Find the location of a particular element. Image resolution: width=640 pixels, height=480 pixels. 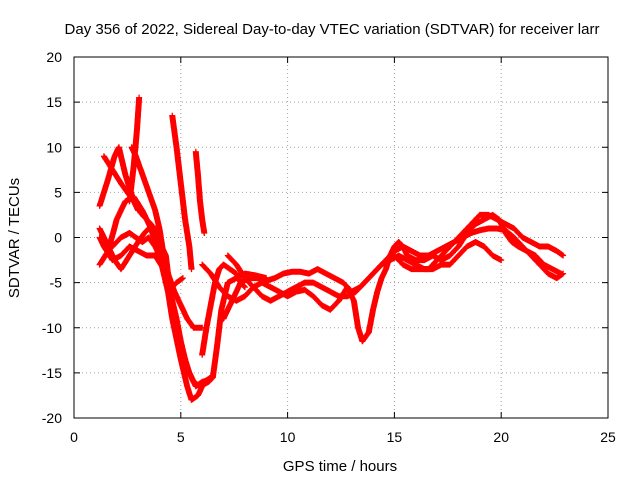

x-tick-labels: 0 5 10 15 20 25 is located at coordinates (343, 437).